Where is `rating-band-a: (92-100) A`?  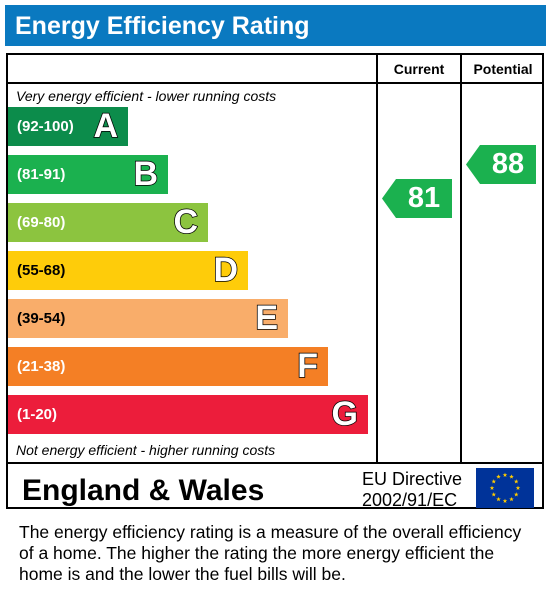
rating-band-a: (92-100) A is located at coordinates (68, 126).